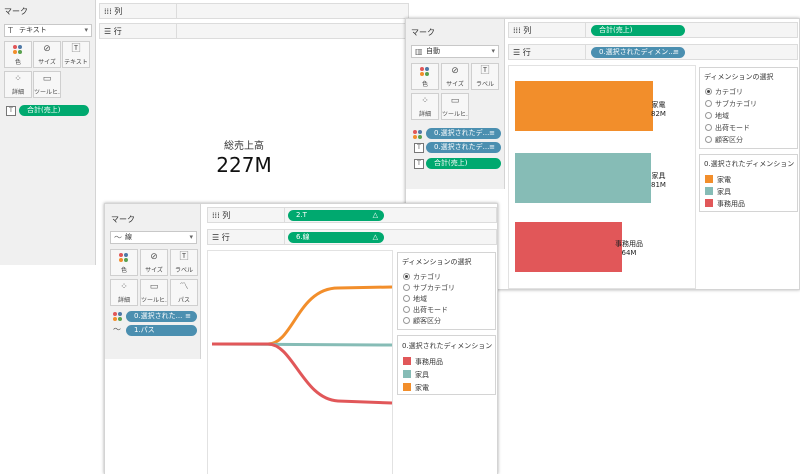 This screenshot has height=474, width=800. What do you see at coordinates (725, 203) in the screenshot?
I see `w2-legend-item-jimu: 事務用品` at bounding box center [725, 203].